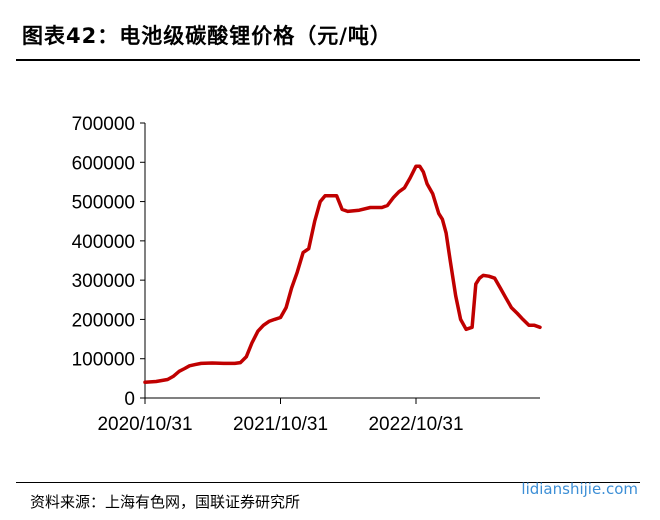  Describe the element at coordinates (103, 163) in the screenshot. I see `y-tick-label: 600000` at that location.